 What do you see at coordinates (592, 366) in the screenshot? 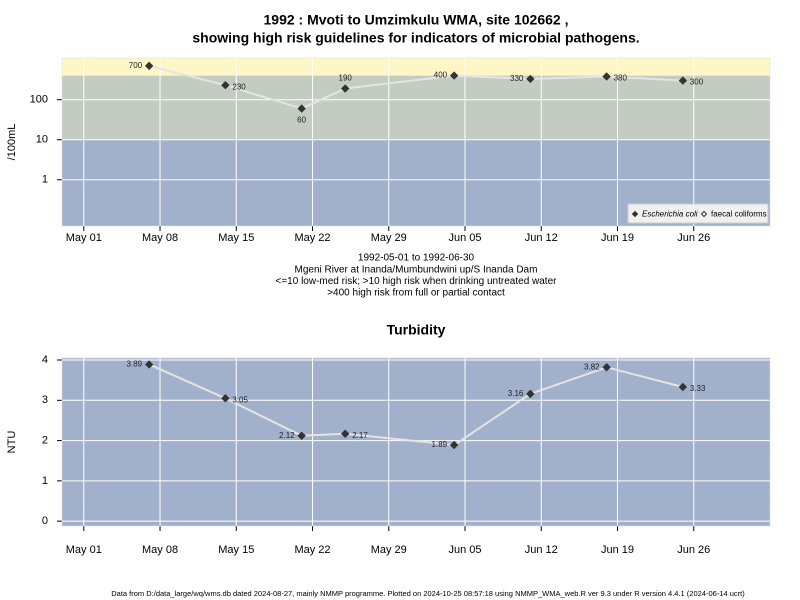
I see `value-label: 3.82` at bounding box center [592, 366].